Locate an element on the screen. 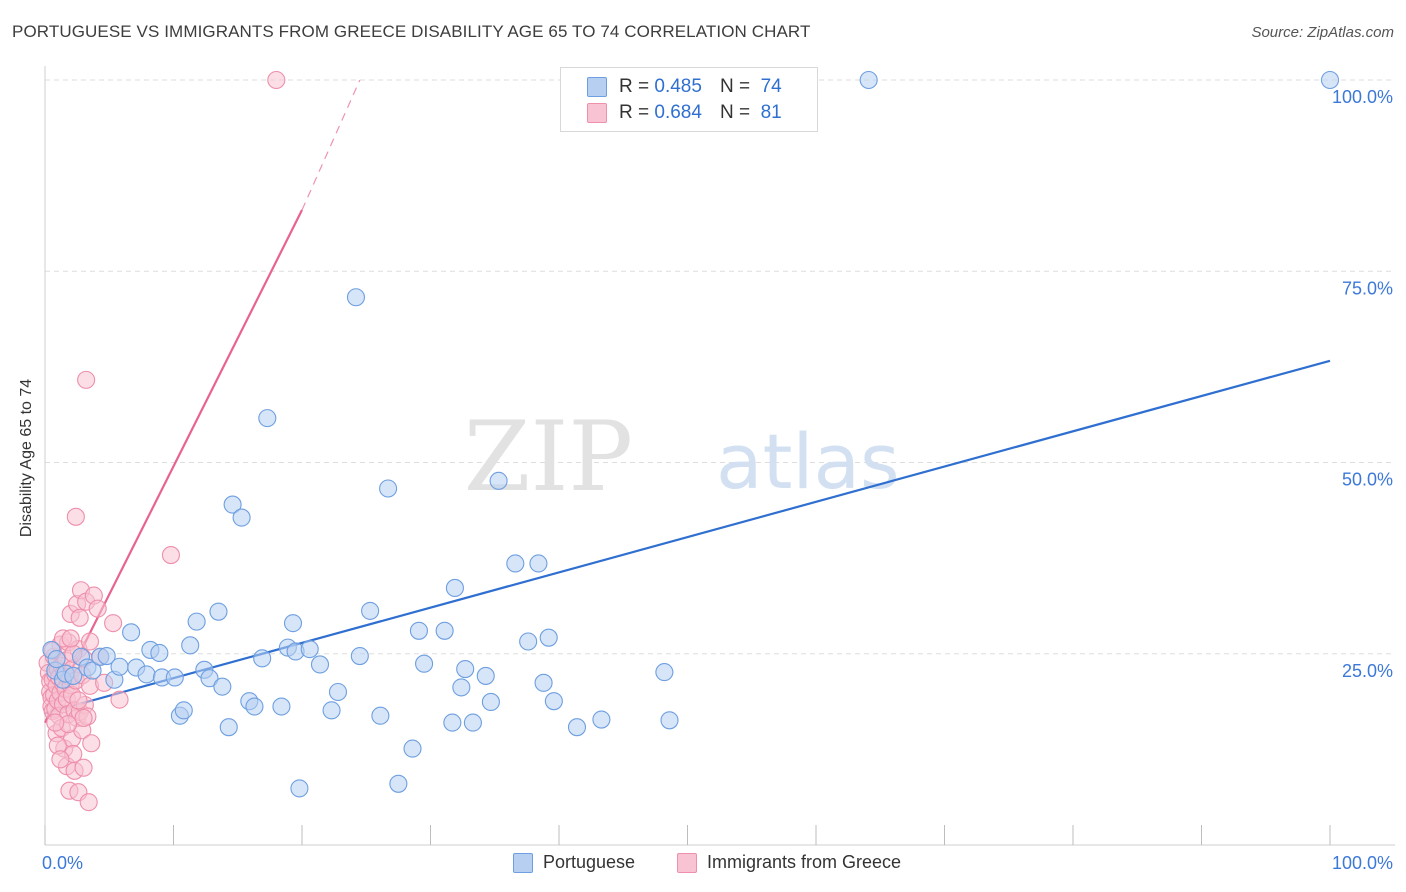 The width and height of the screenshot is (1406, 892). series-legend-portuguese: Portuguese is located at coordinates (574, 862).